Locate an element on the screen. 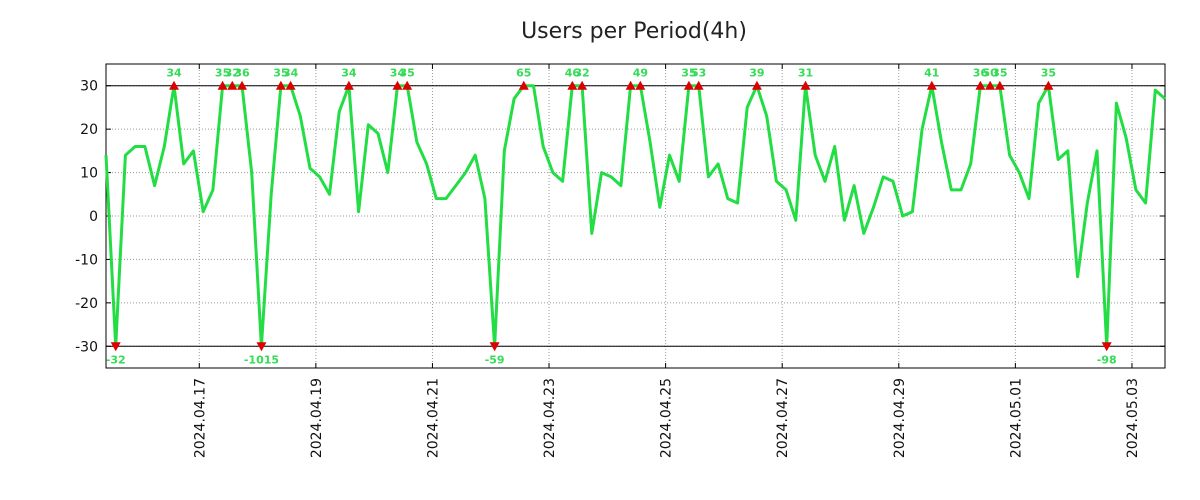 This screenshot has width=1200, height=500. y-tick-label: 0 is located at coordinates (93, 217).